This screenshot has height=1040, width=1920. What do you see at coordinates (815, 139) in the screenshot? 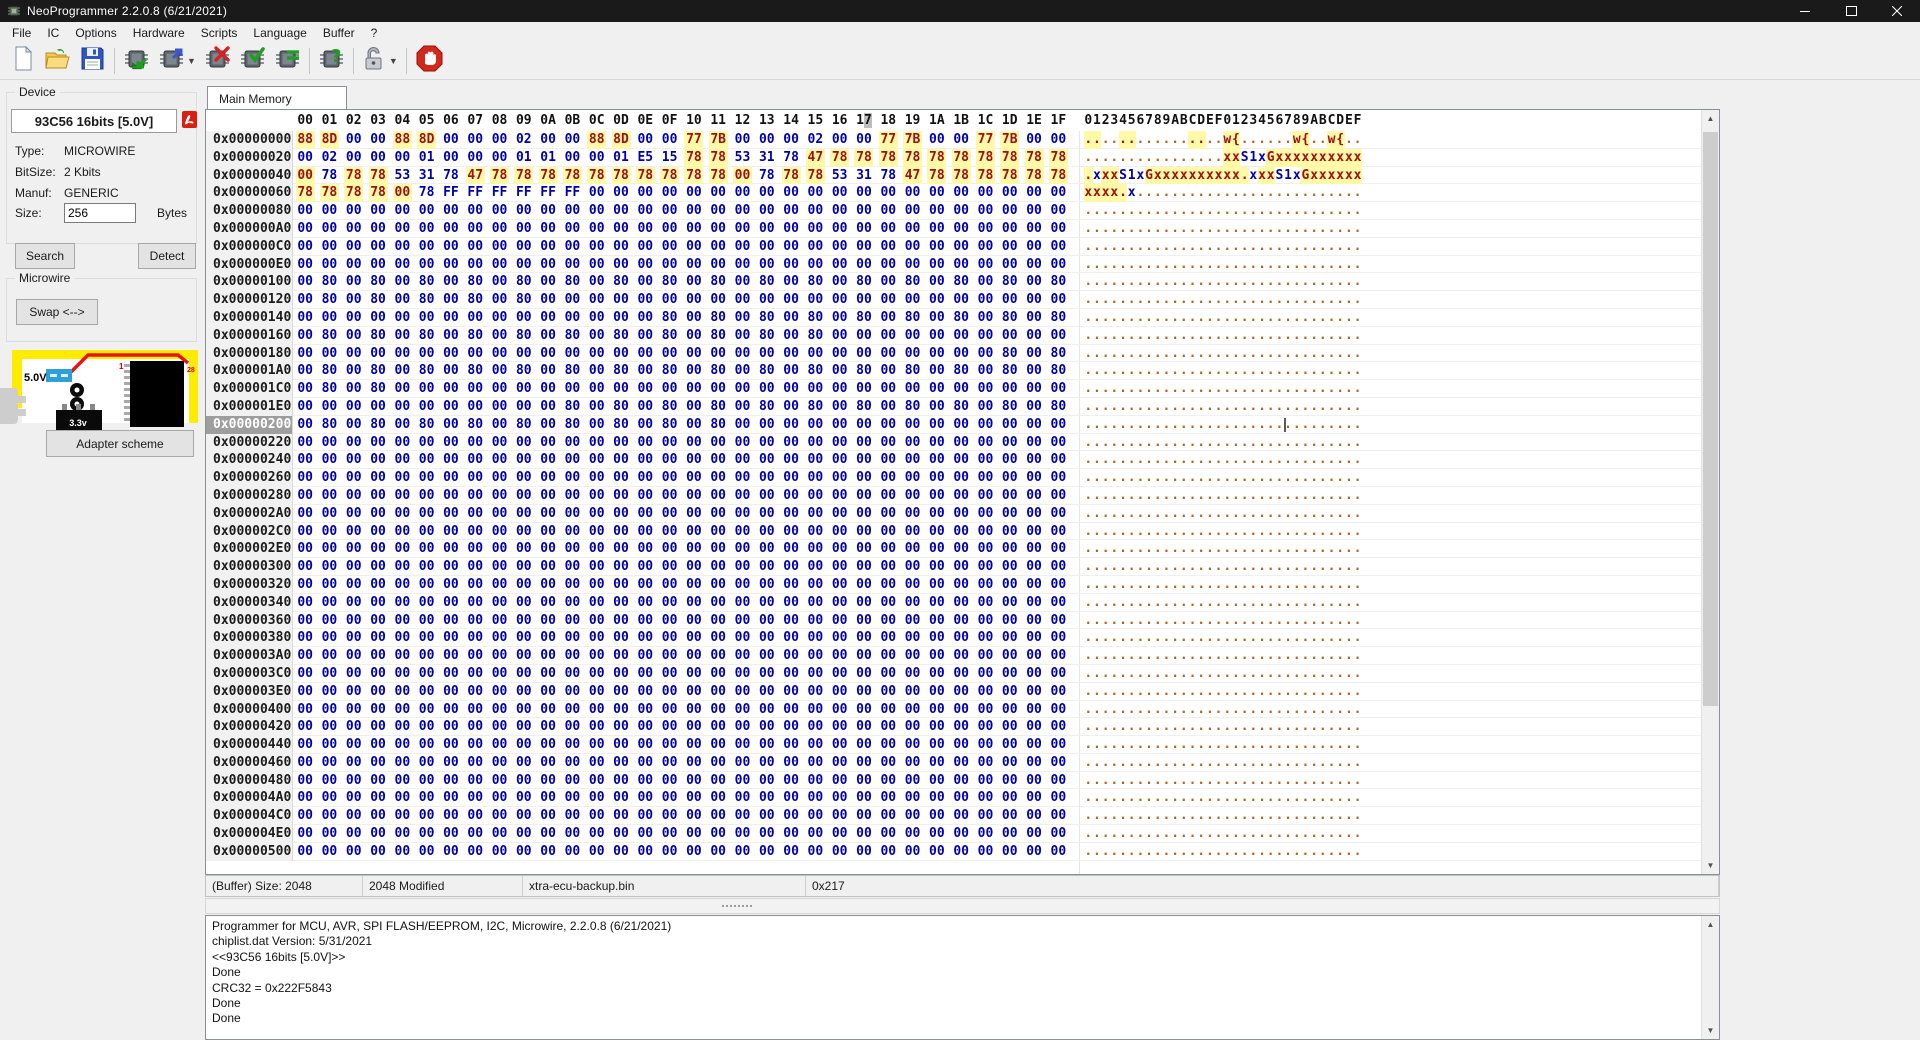
I see `hex-byte: 02` at bounding box center [815, 139].